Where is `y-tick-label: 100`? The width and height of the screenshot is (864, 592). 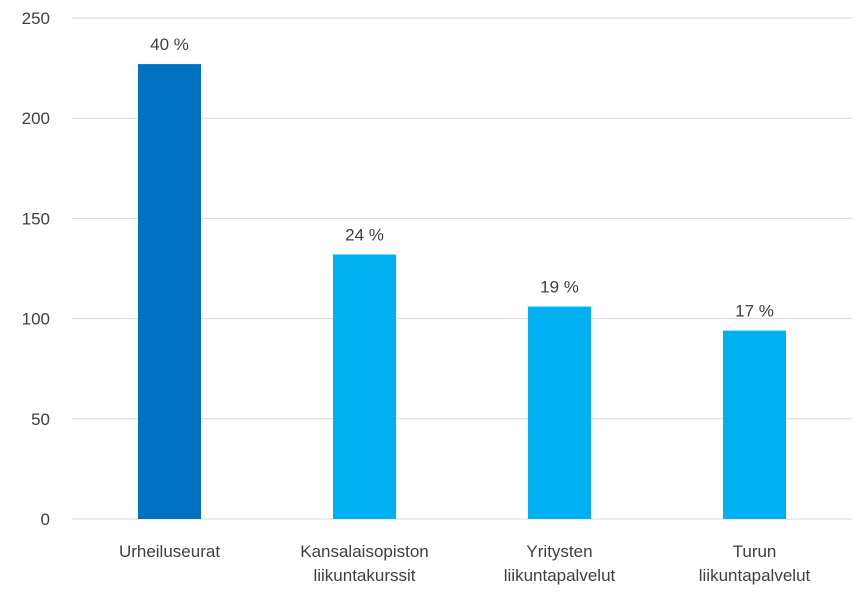 y-tick-label: 100 is located at coordinates (36, 319).